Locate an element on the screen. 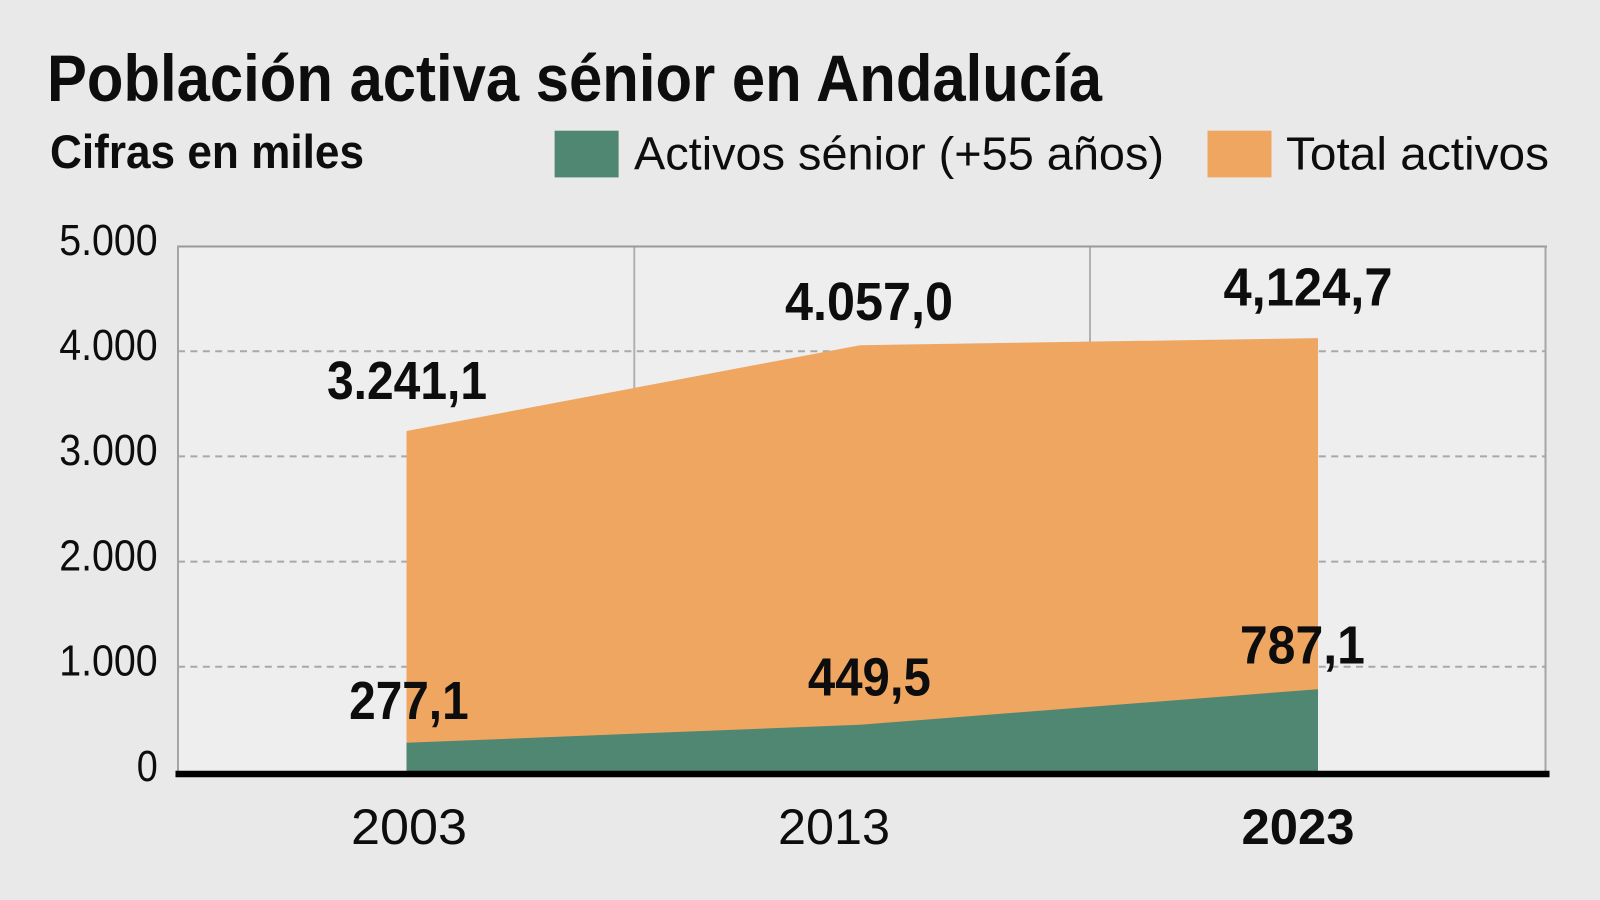  svg-text: 2.000 is located at coordinates (108, 555).